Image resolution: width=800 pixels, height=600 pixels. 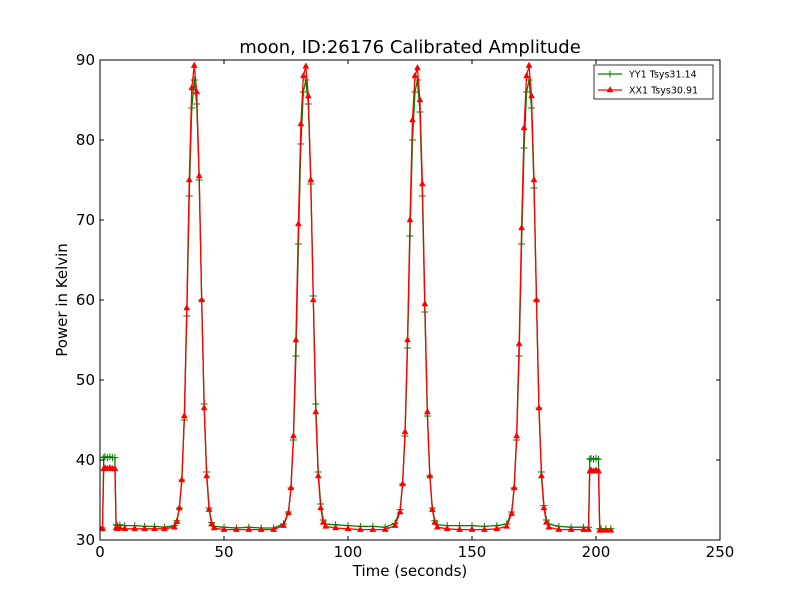 What do you see at coordinates (596, 552) in the screenshot?
I see `x-tick-label: 200` at bounding box center [596, 552].